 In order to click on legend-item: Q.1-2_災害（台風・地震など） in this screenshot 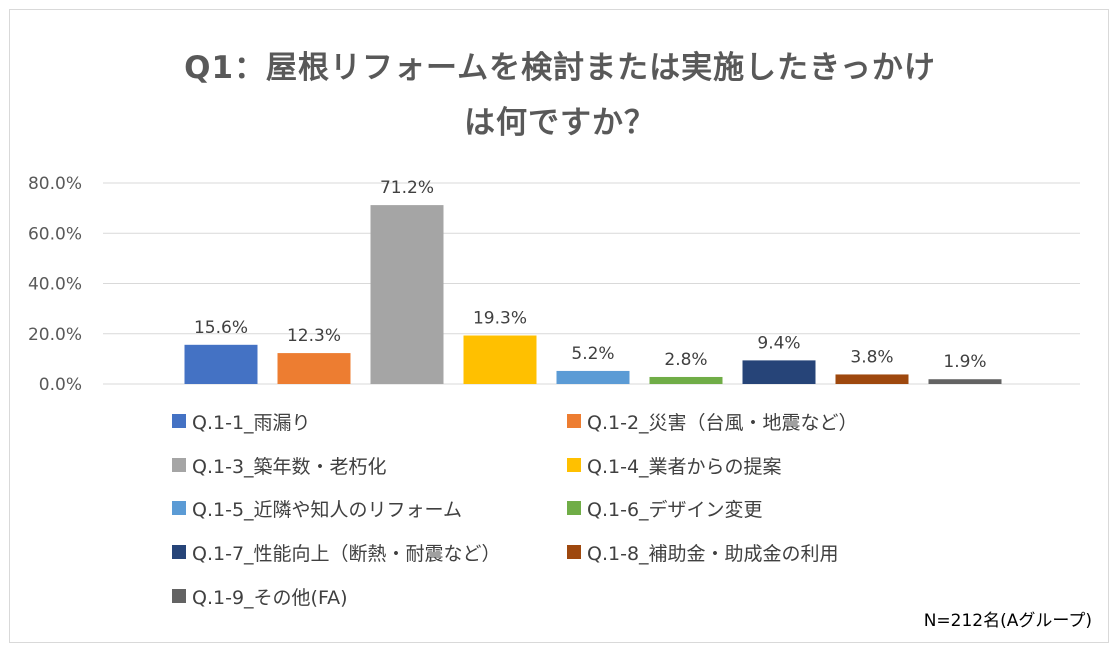, I will do `click(712, 421)`.